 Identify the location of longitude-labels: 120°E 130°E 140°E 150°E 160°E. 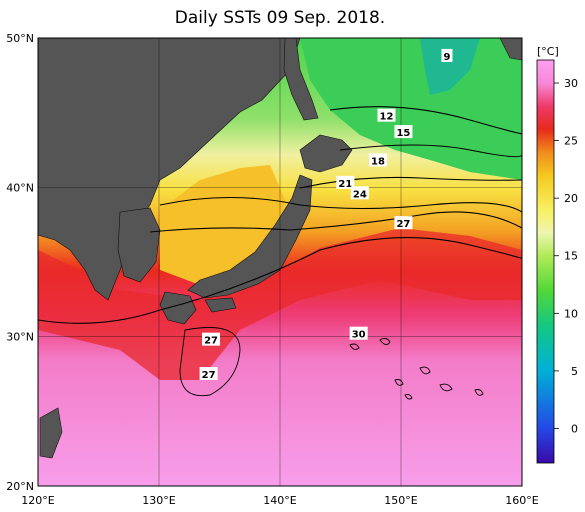
(279, 500).